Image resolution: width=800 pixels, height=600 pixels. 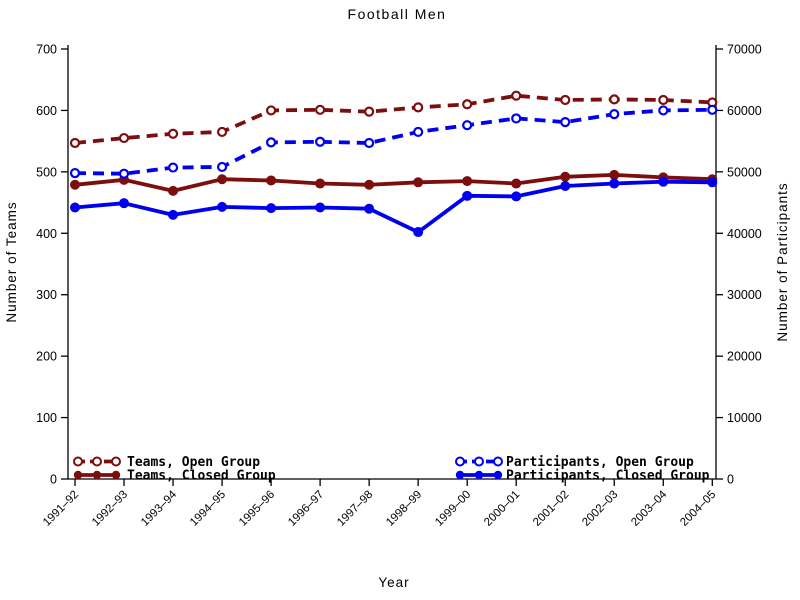 I want to click on left-axis-tick-label: 600, so click(x=46, y=111).